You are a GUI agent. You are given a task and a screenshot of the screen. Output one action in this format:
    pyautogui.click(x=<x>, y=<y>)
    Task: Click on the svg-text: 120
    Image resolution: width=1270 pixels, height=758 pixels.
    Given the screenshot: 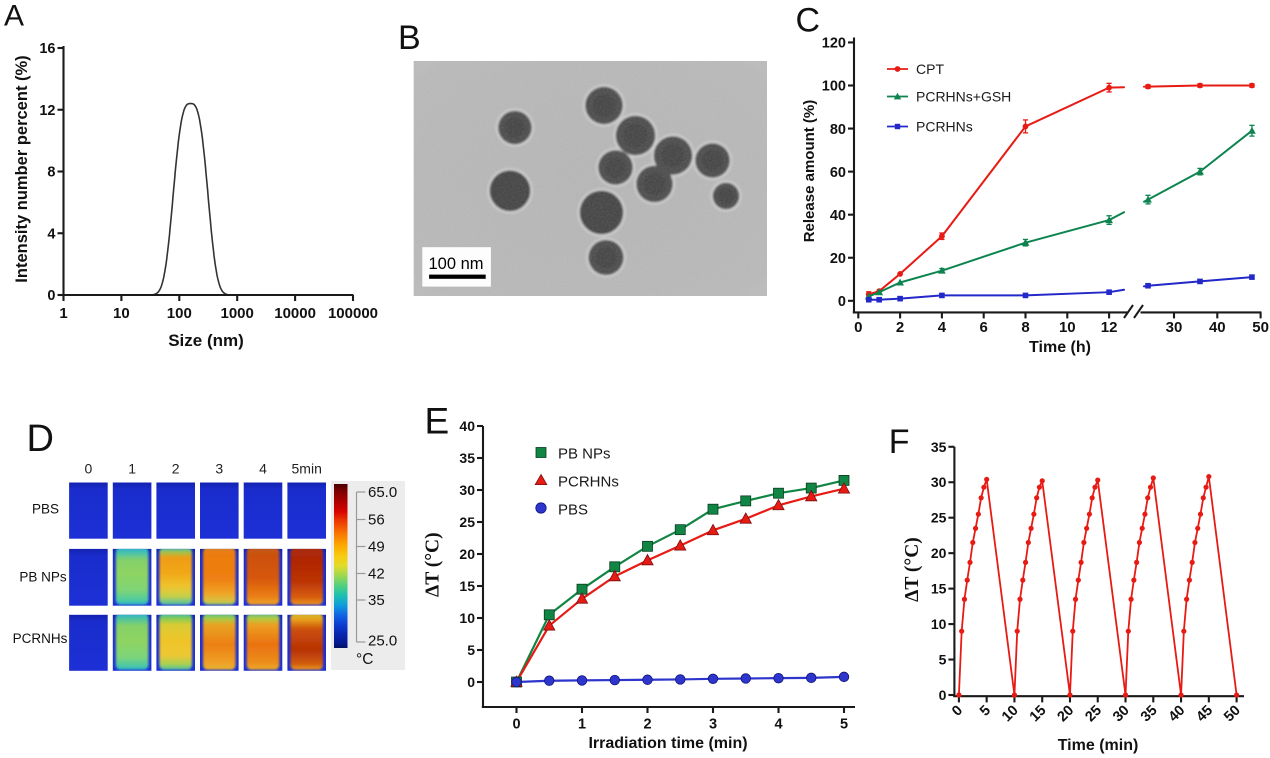 What is the action you would take?
    pyautogui.click(x=834, y=44)
    